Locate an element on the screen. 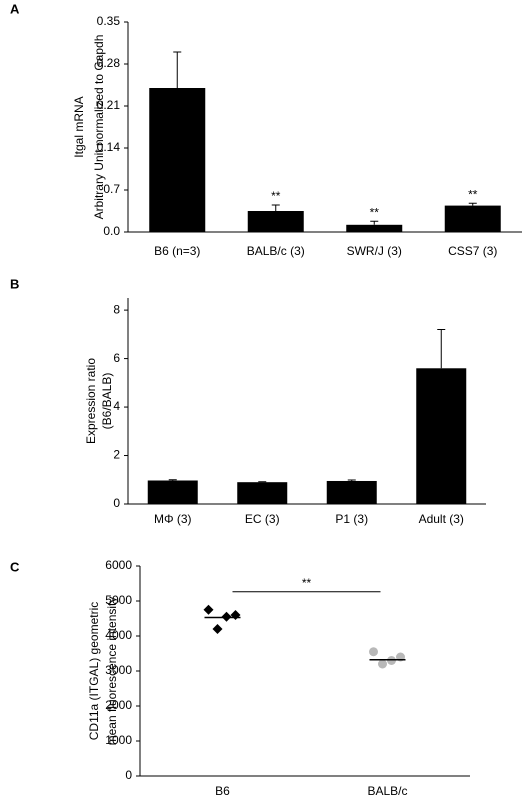  y-tick-label: 1000 is located at coordinates (118, 740).